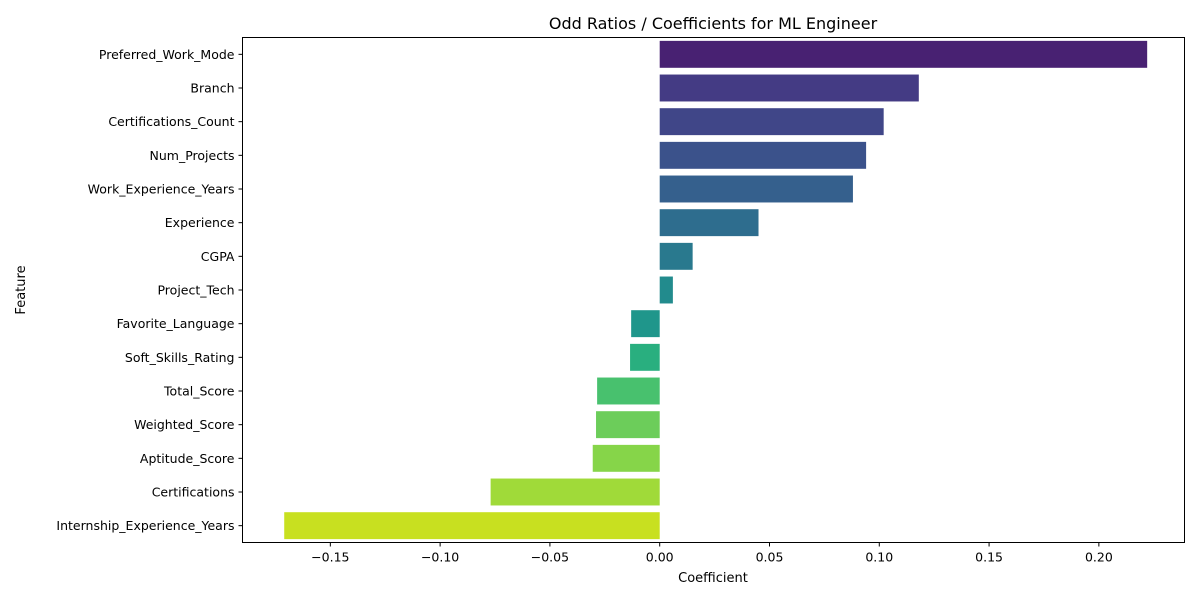 The image size is (1200, 600). I want to click on x-axis-ticks: −0.15 −0.10 −0.05 0.00 0.05 0.10 0.15 0.20, so click(712, 553).